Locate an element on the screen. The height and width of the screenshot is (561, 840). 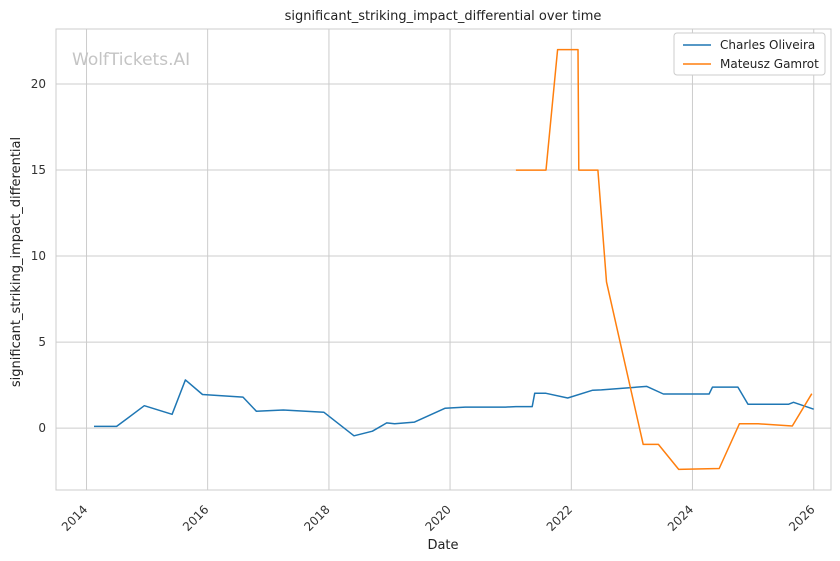
legend-label-charles-oliveira: Charles Oliveira is located at coordinates (767, 45).